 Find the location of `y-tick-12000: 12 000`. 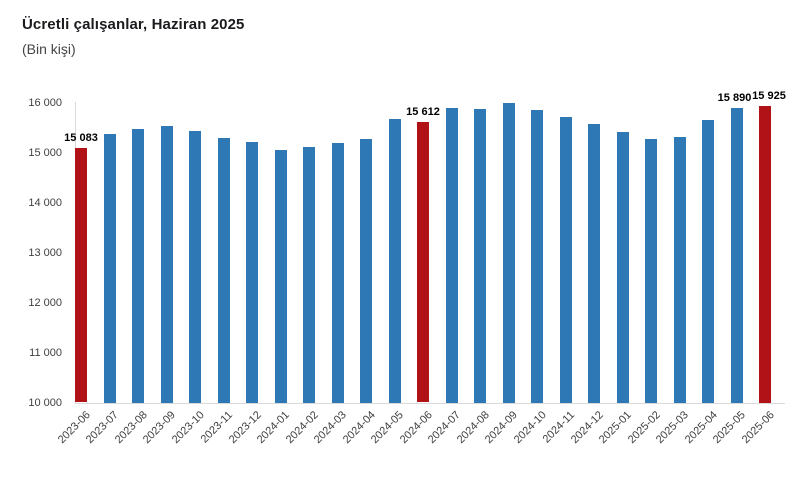

y-tick-12000: 12 000 is located at coordinates (45, 302).